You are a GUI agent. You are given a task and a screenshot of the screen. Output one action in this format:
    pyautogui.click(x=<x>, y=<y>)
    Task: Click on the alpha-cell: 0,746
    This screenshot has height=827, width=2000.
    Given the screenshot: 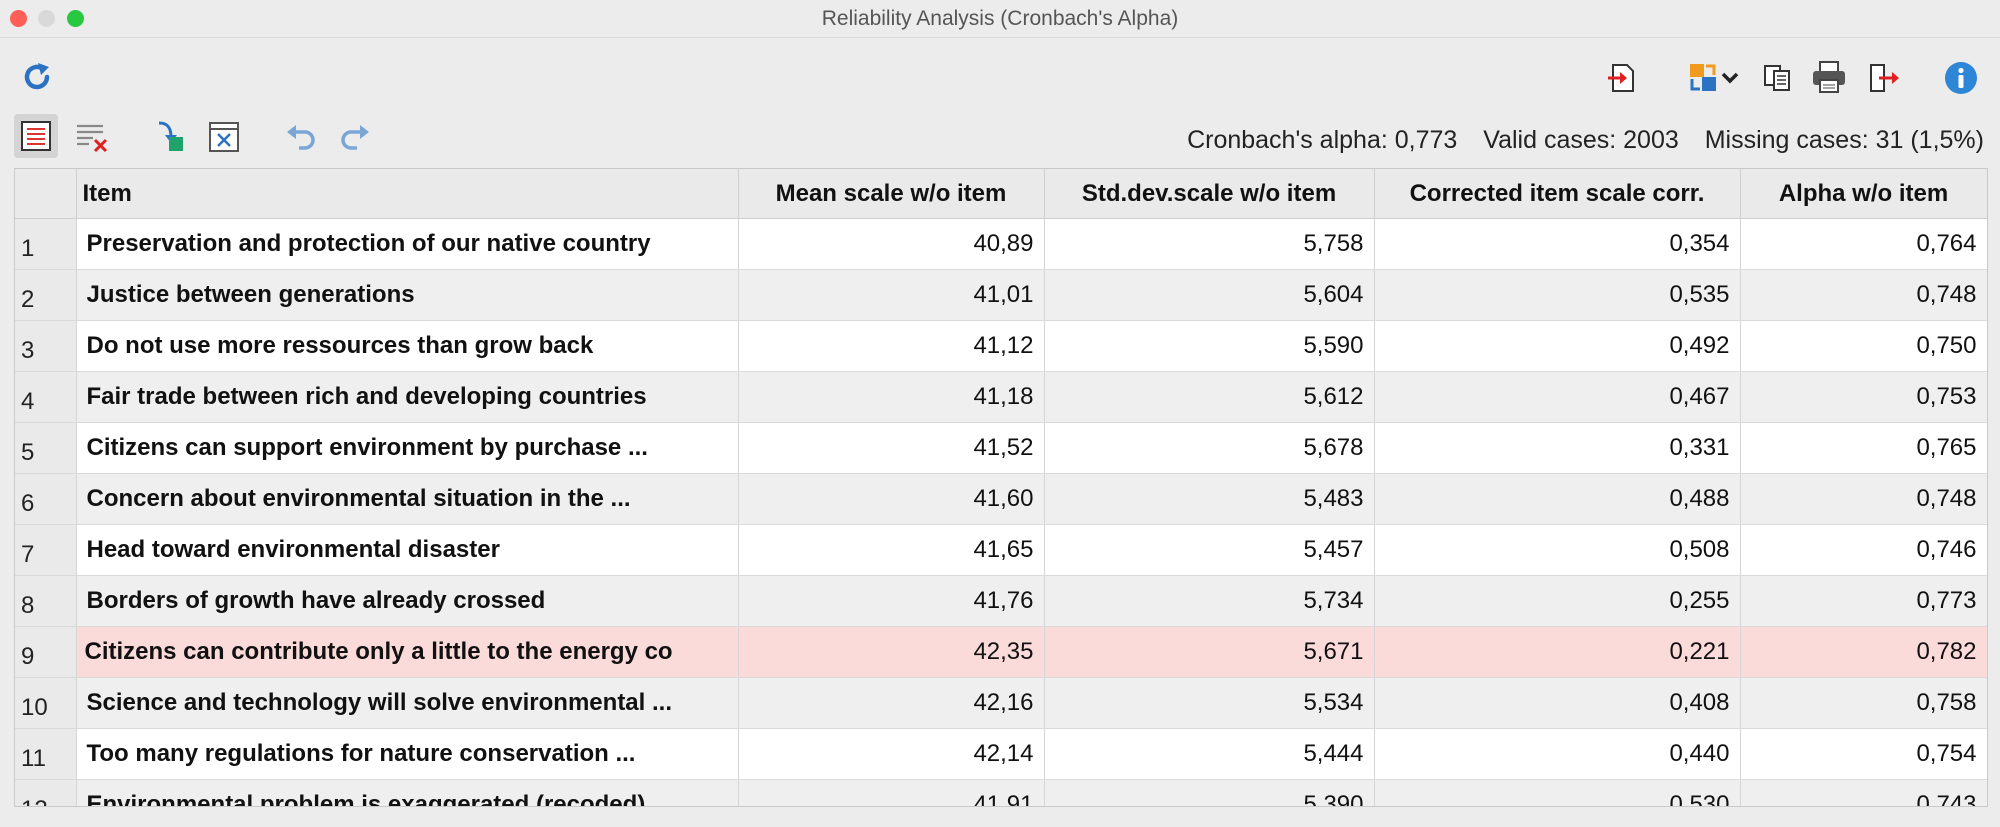 What is the action you would take?
    pyautogui.click(x=1863, y=550)
    